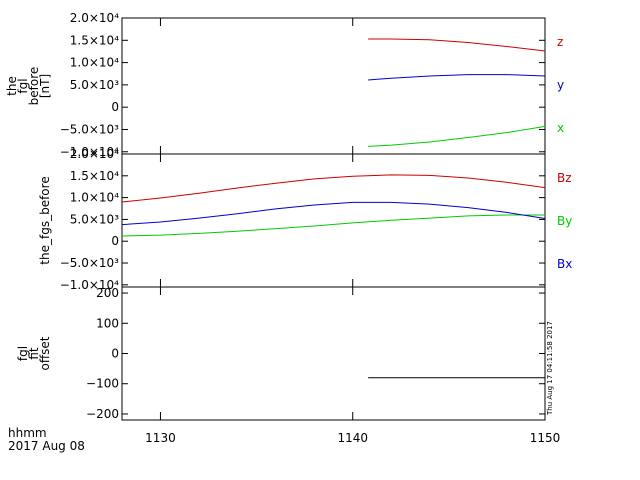  I want to click on x-tick-label: 1150, so click(545, 438).